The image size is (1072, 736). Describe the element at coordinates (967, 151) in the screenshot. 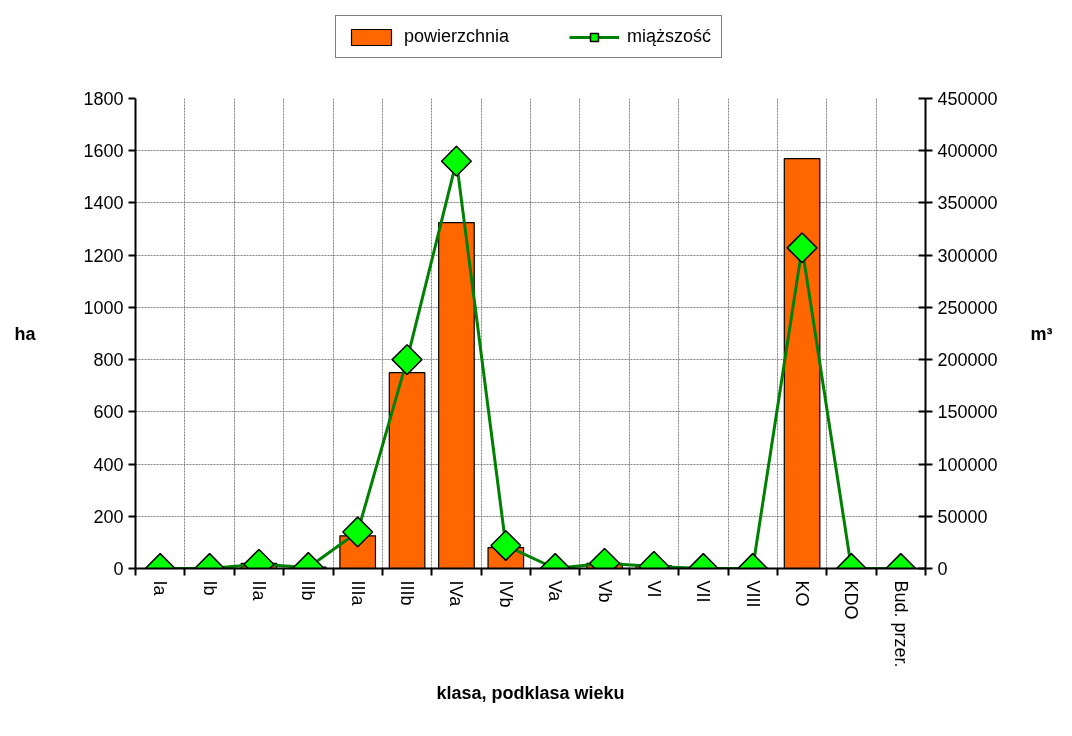

I see `y2-tick-label: 400000` at that location.